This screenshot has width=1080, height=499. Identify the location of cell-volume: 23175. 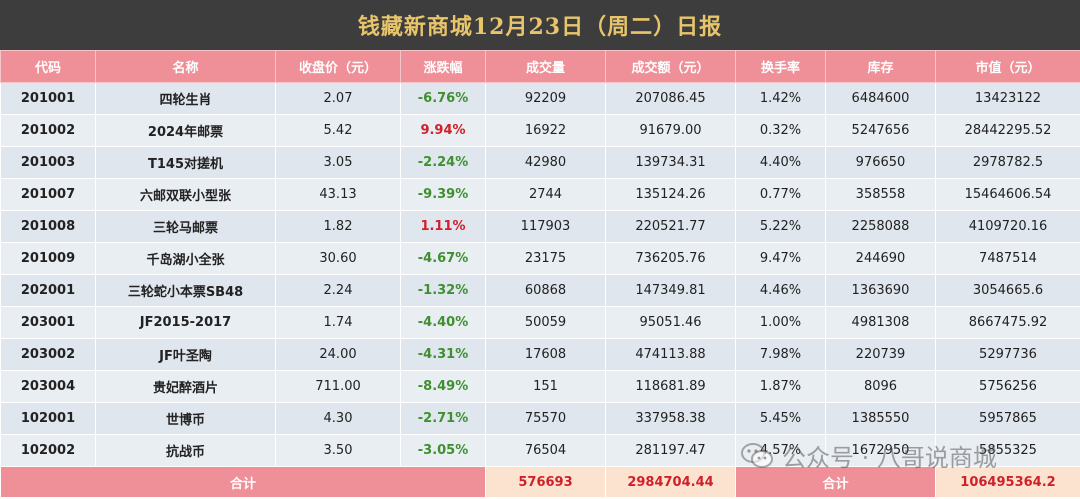
(545, 258).